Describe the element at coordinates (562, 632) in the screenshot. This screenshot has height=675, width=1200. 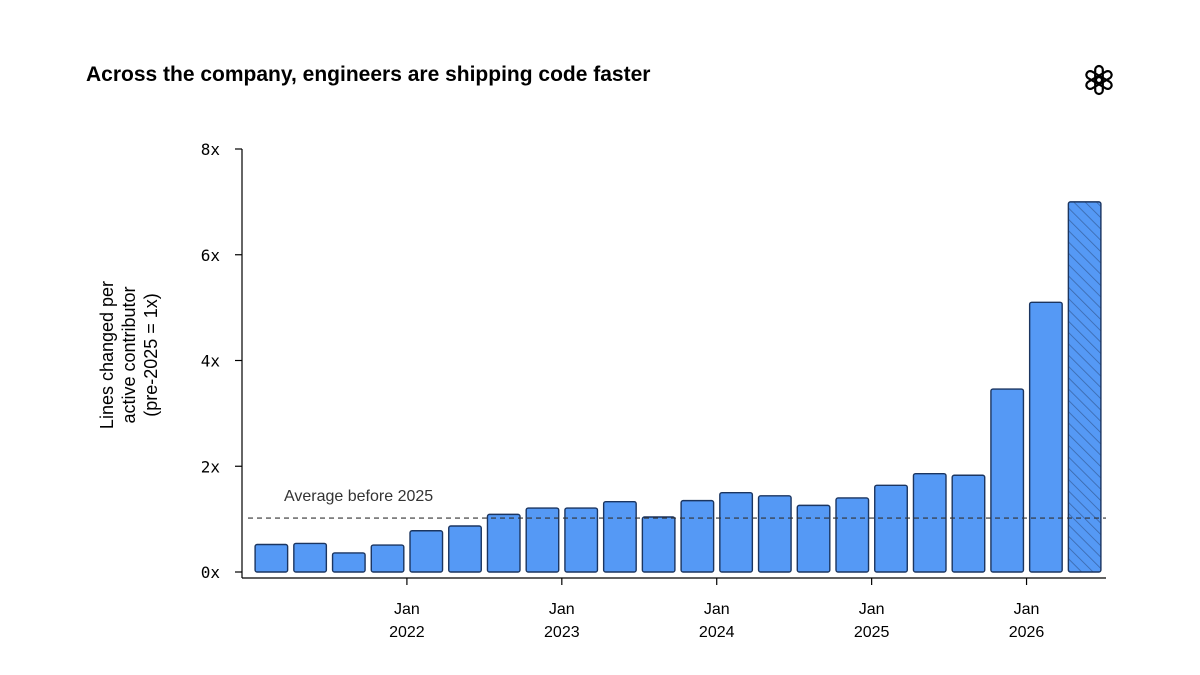
I see `x-tick-label-year: 2023` at that location.